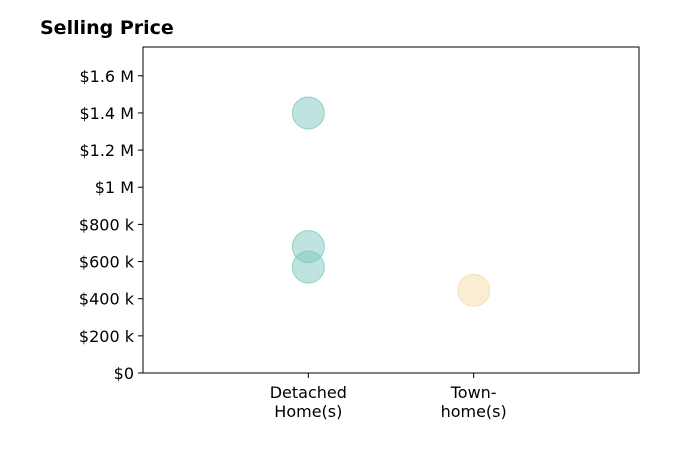  Describe the element at coordinates (106, 76) in the screenshot. I see `y-tick-label: $1.6 M` at that location.